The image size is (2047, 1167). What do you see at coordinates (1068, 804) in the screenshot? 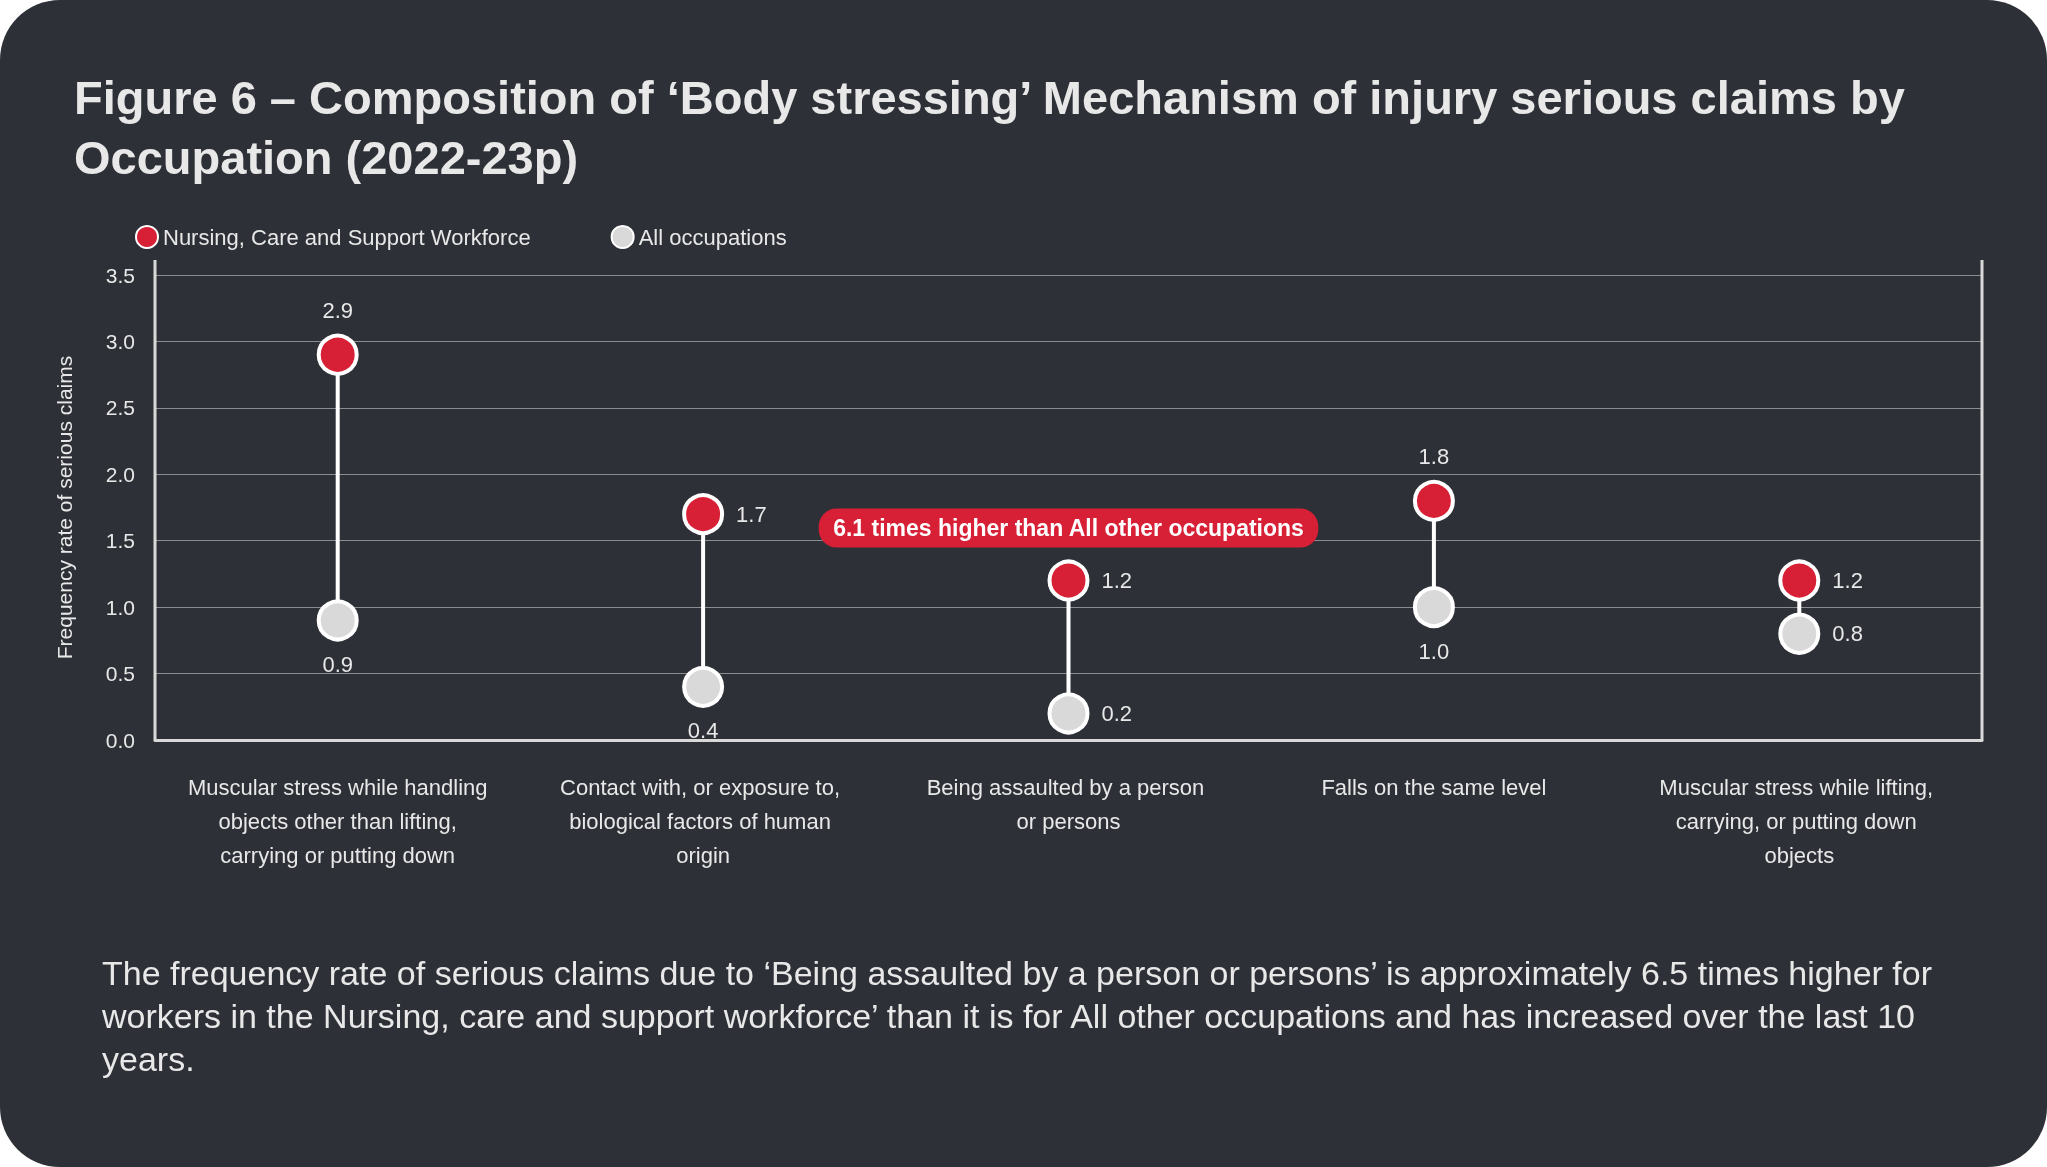
I see `x-tick-label: Being assaulted by a person or persons` at bounding box center [1068, 804].